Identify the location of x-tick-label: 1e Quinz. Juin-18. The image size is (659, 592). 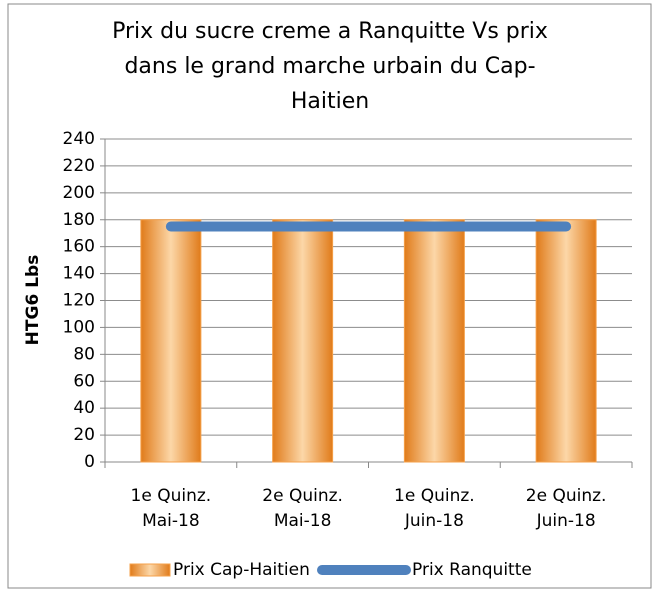
(434, 508).